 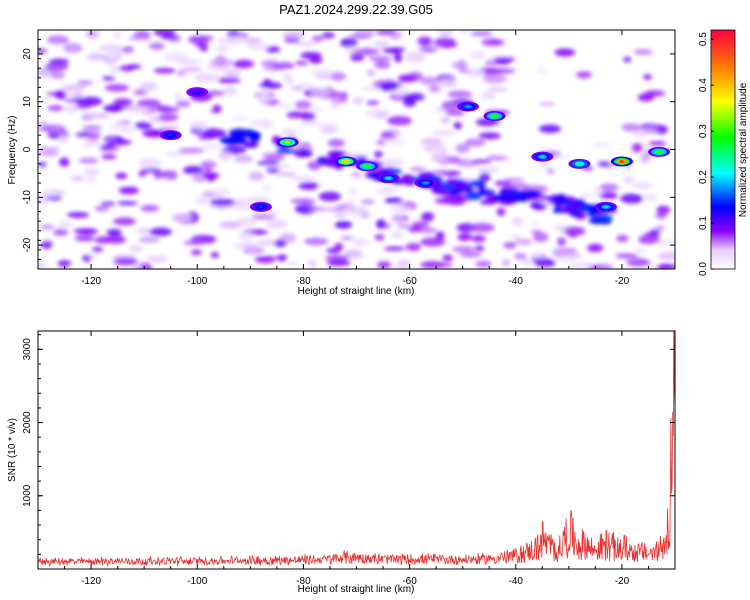 What do you see at coordinates (415, 149) in the screenshot?
I see `spectrogram-peaks` at bounding box center [415, 149].